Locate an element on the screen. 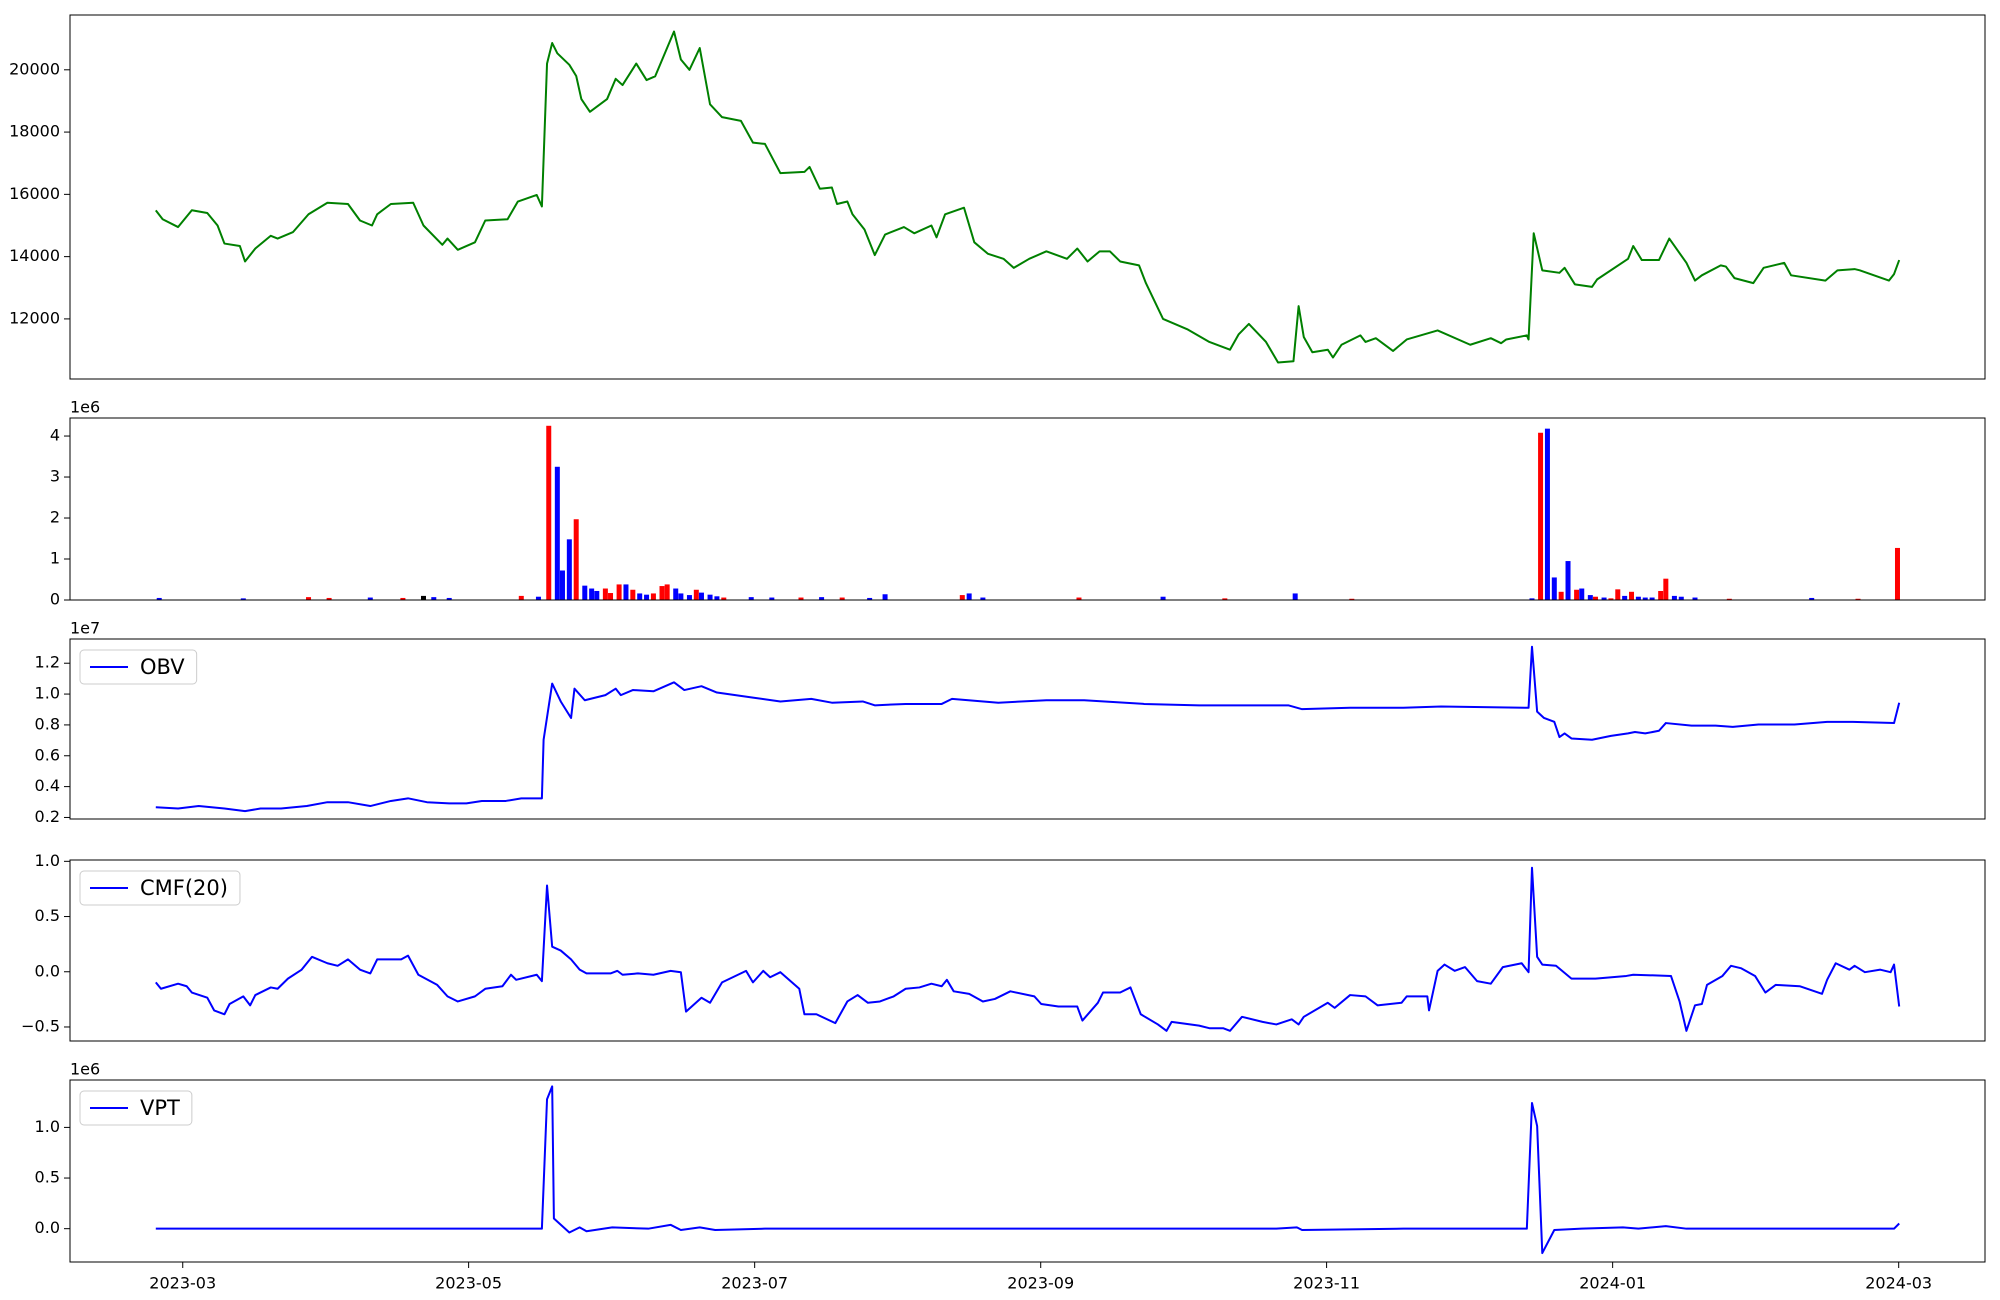 The width and height of the screenshot is (2000, 1300). x-tick-label: 2023-05 is located at coordinates (468, 1283).